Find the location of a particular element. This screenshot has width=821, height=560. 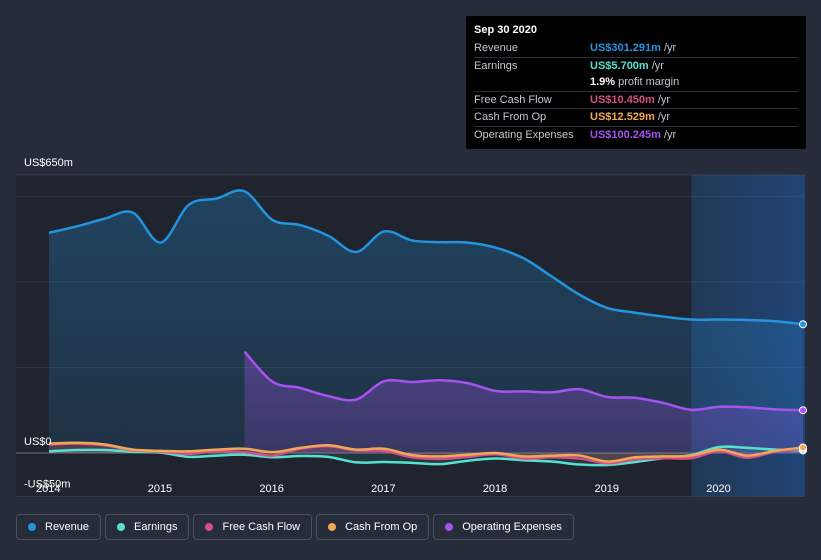

x-tick-label: 2014 is located at coordinates (48, 489).